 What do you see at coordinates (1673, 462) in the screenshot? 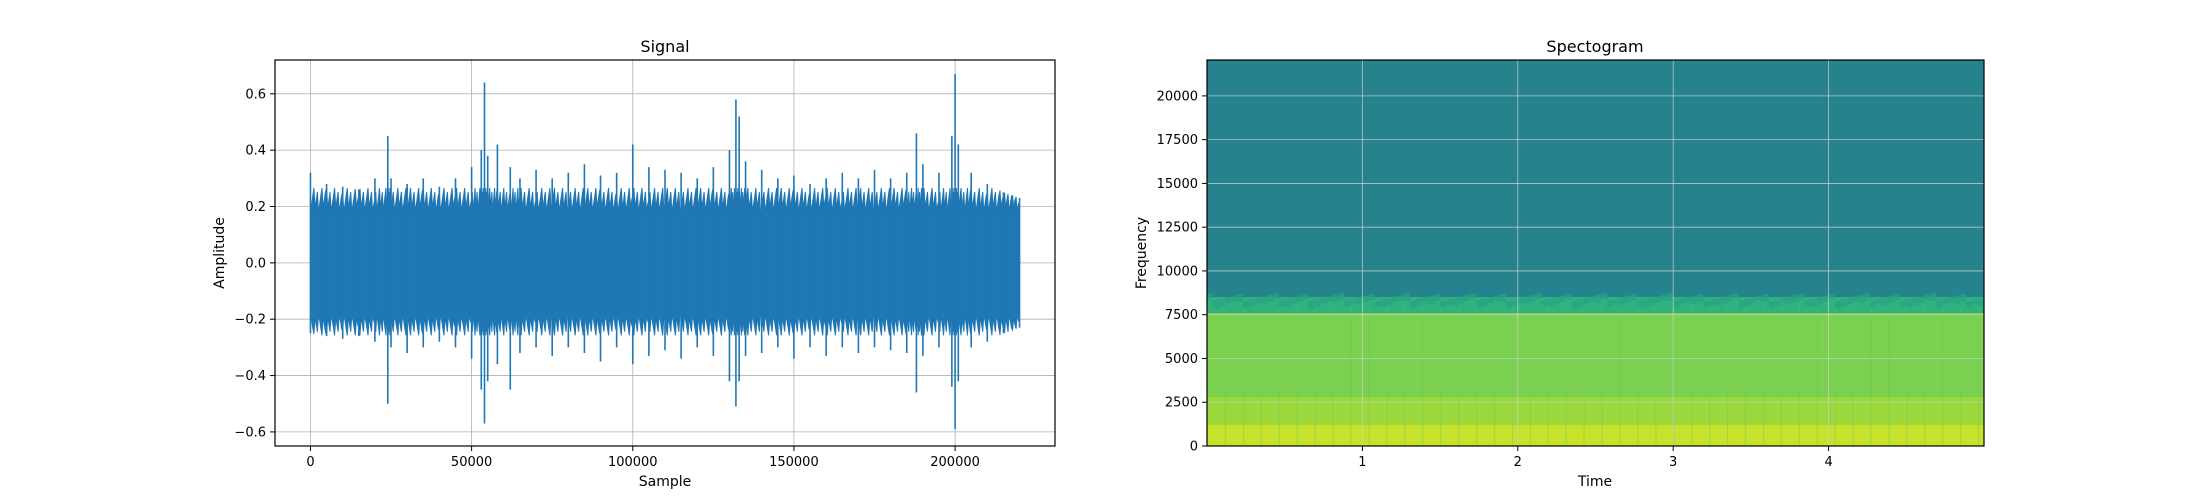
I see `spectrogram-x-tick-label: 3` at bounding box center [1673, 462].